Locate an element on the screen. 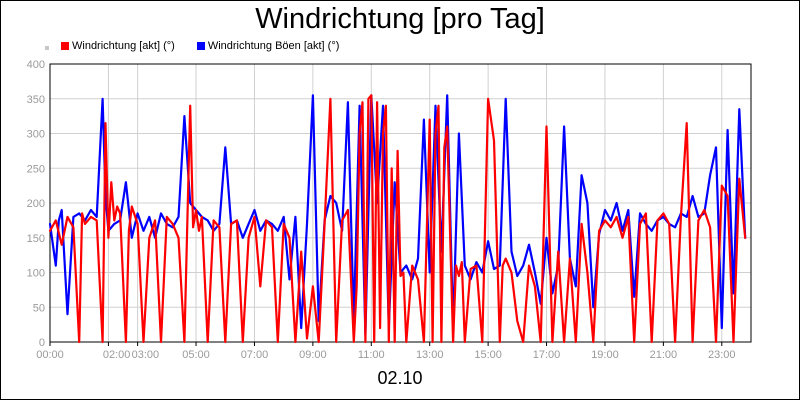  x-tick-label: 02:00 is located at coordinates (117, 355).